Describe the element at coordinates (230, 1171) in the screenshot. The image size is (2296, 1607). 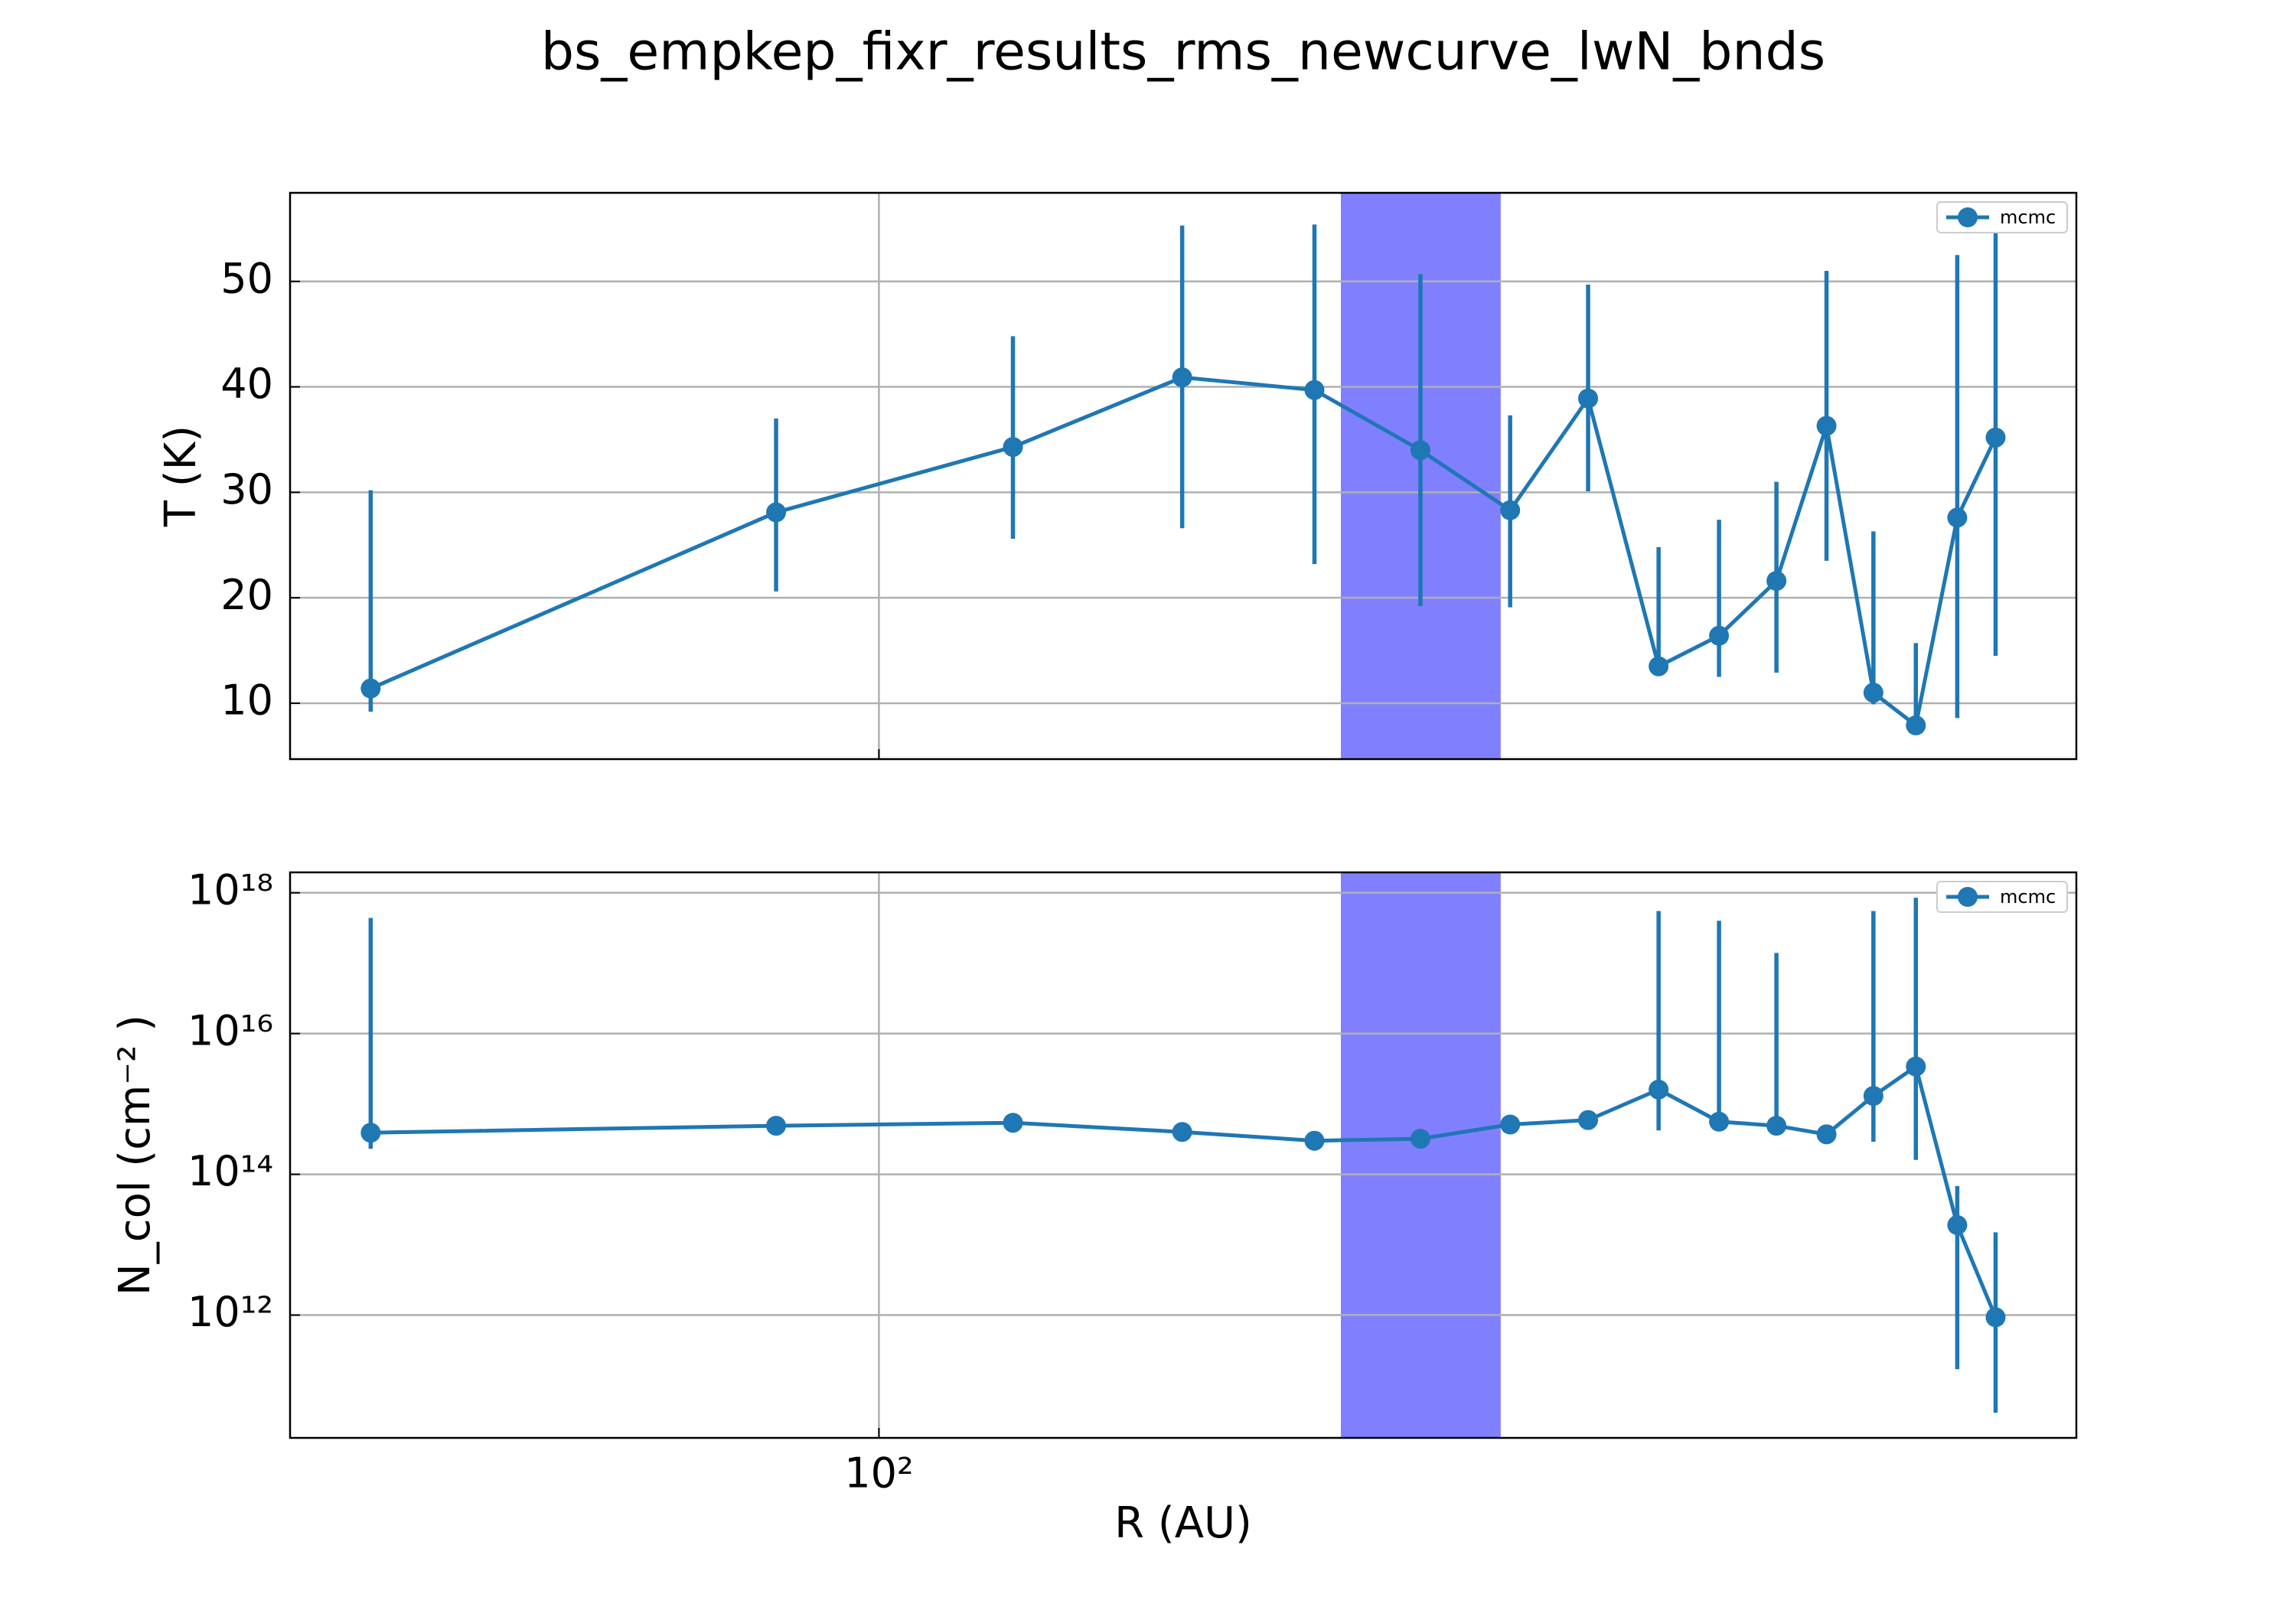
I see `y-tick-label: 10¹⁴` at that location.